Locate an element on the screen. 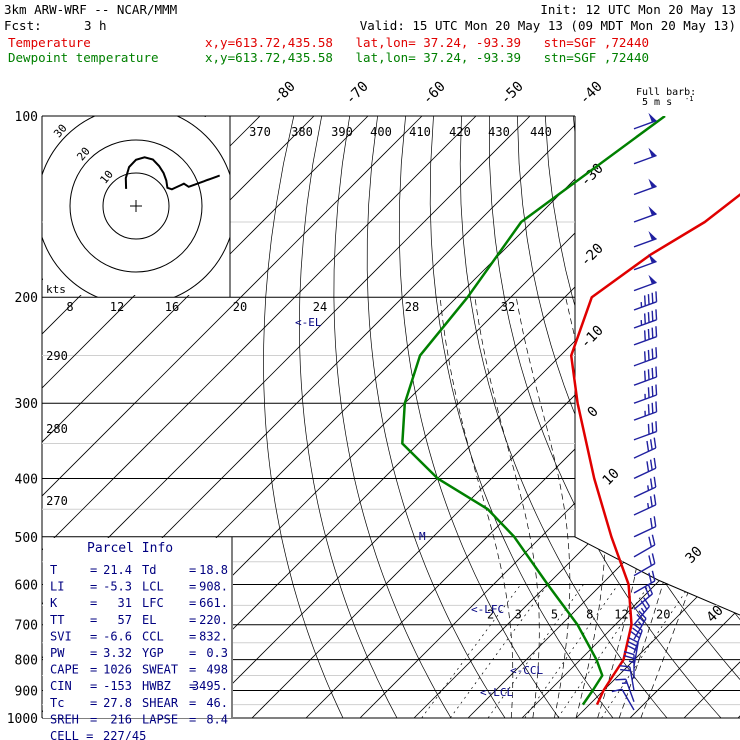 Image resolution: width=740 pixels, height=740 pixels. isotherm-line is located at coordinates (684, 417).